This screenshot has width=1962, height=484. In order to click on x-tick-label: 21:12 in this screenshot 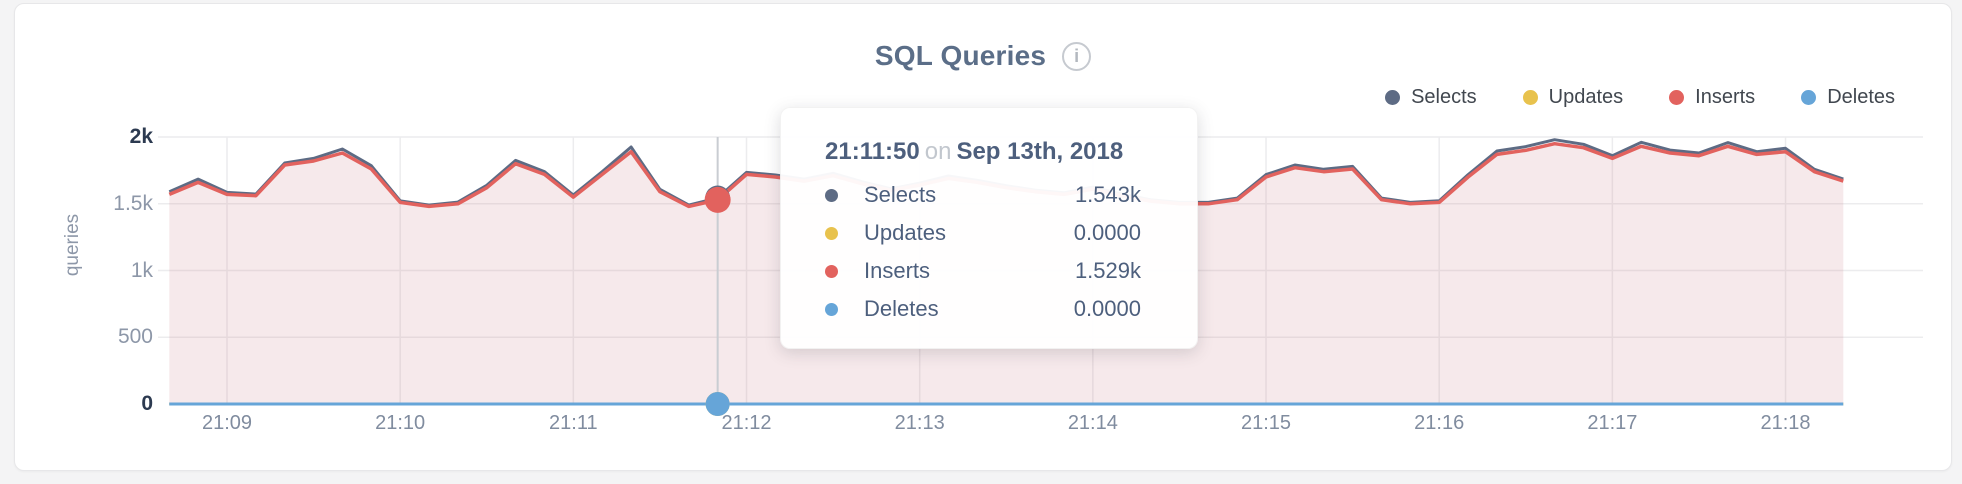, I will do `click(746, 423)`.